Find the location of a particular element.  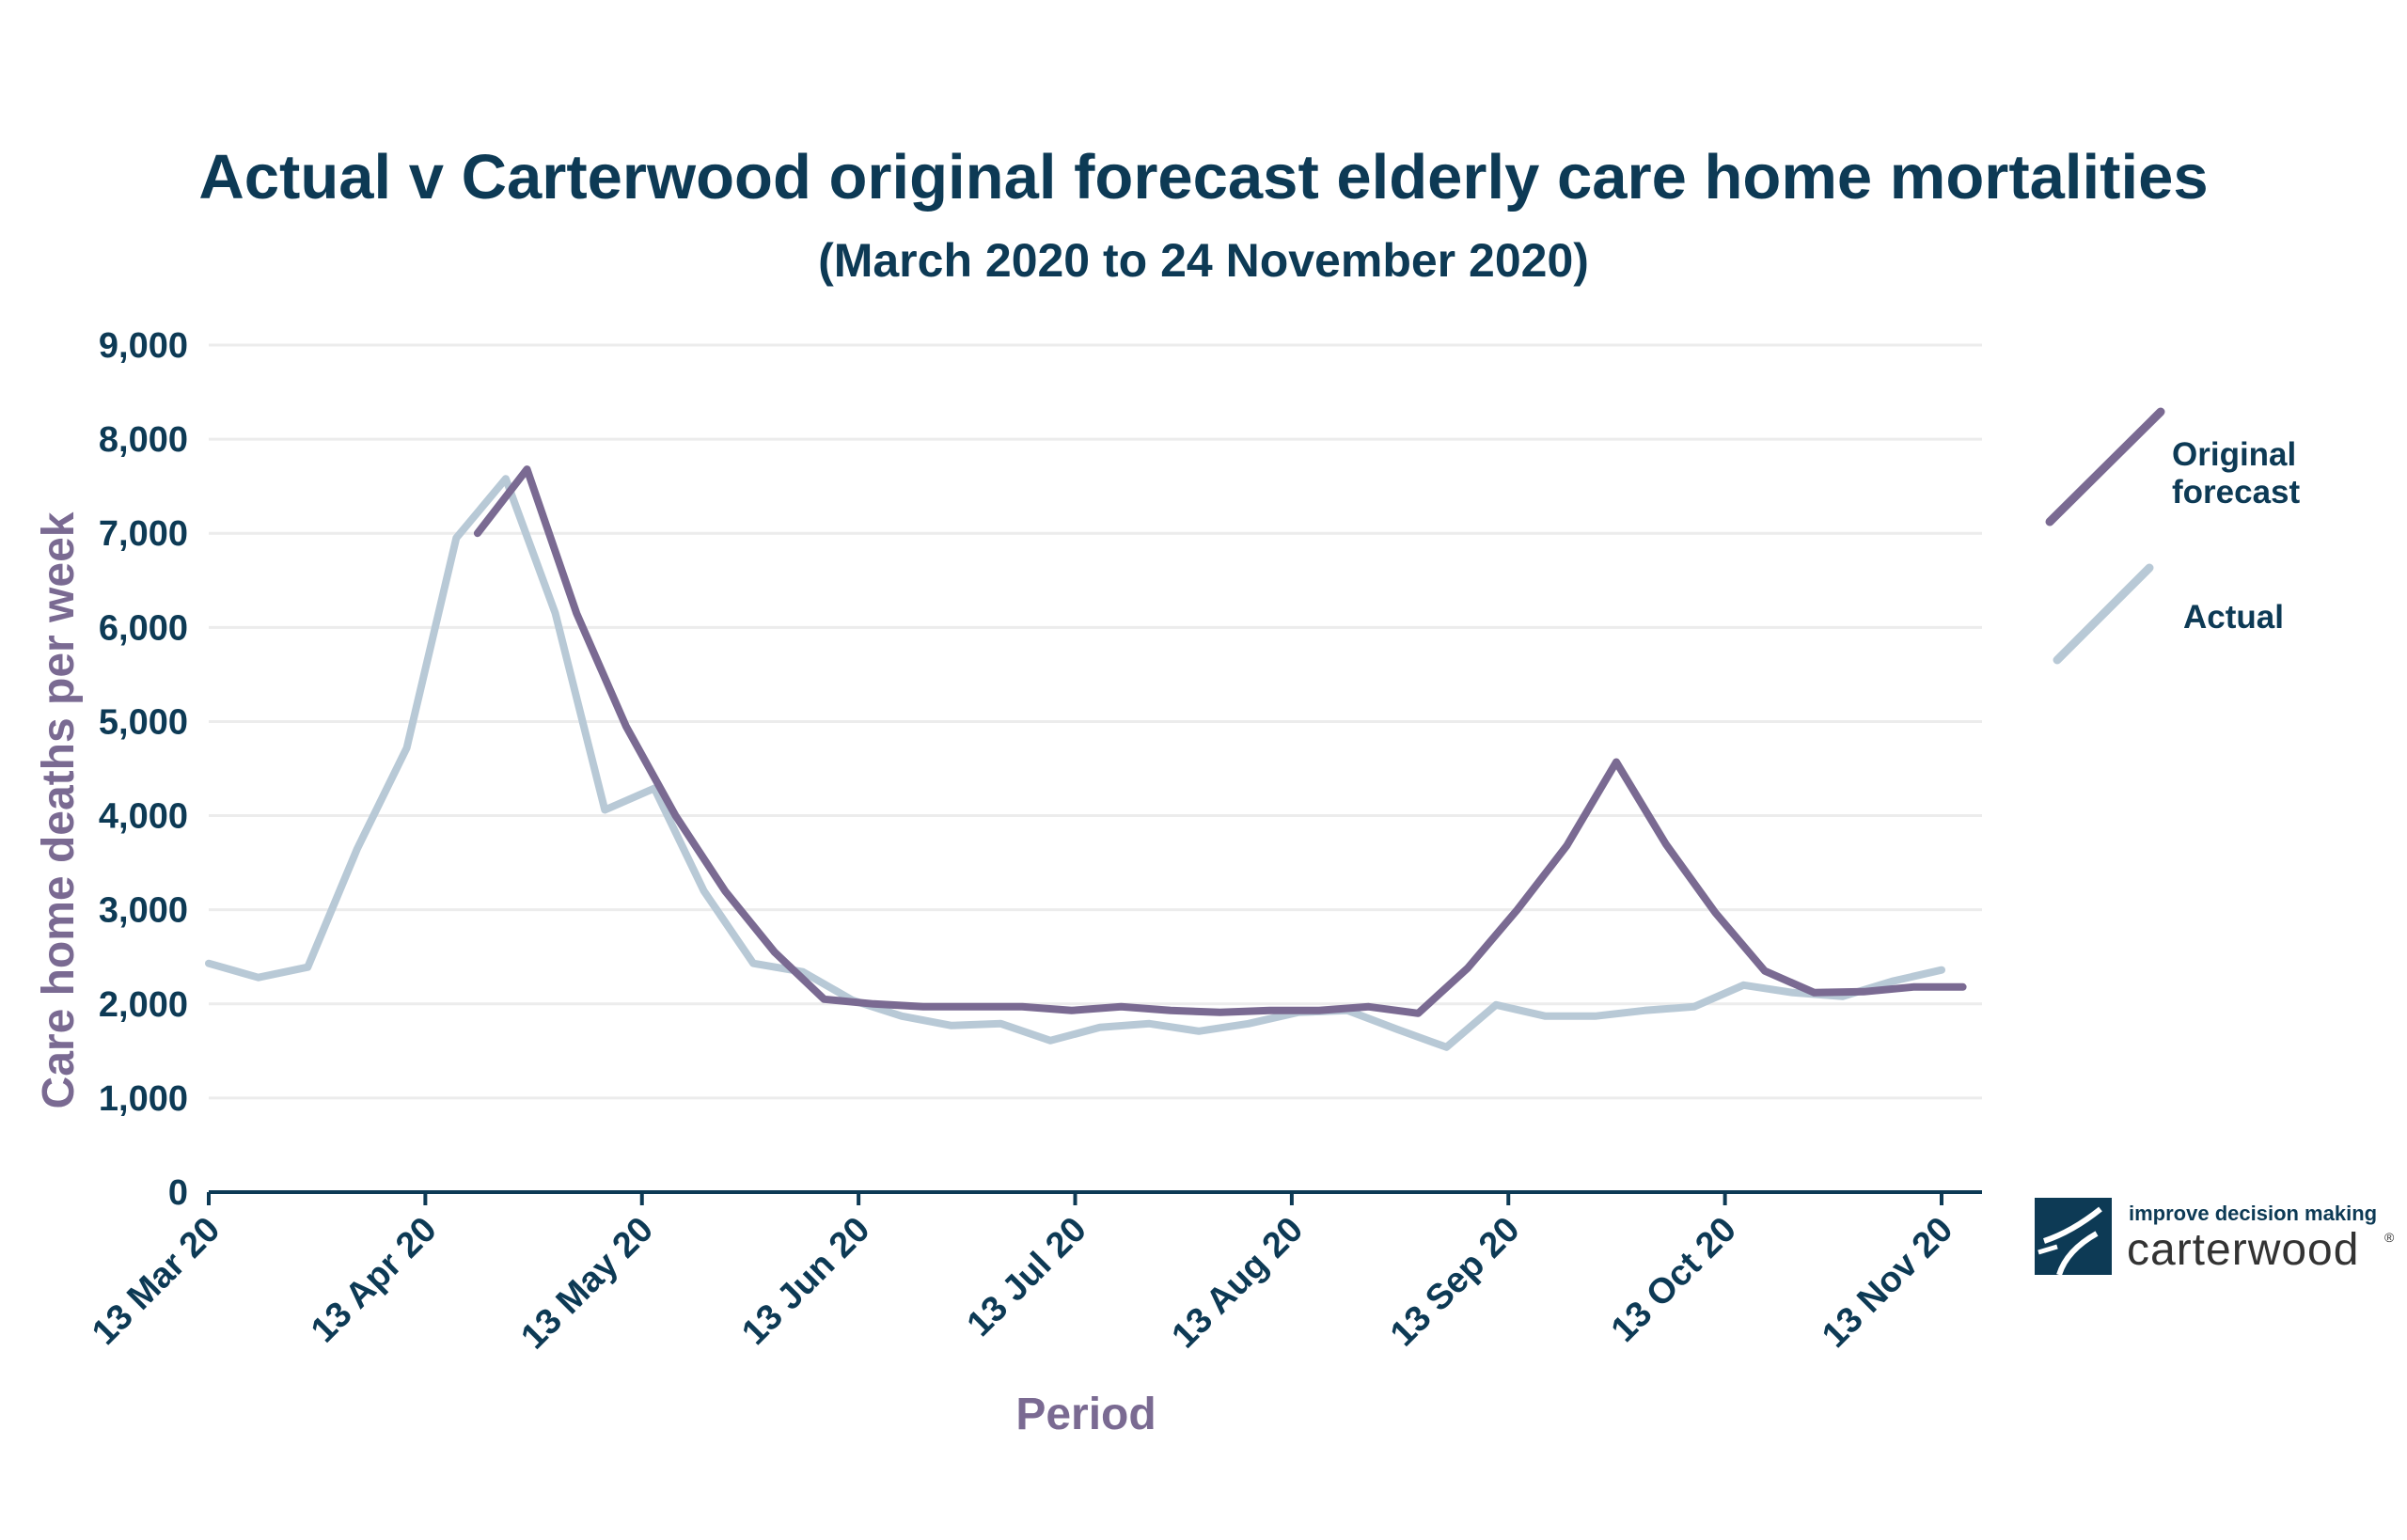

y-axis-label: Care home deaths per week is located at coordinates (59, 810).